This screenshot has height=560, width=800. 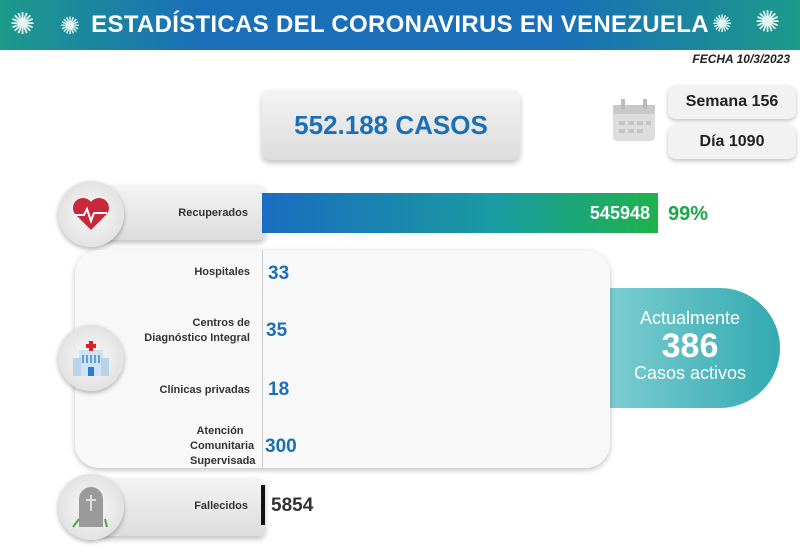 What do you see at coordinates (391, 125) in the screenshot?
I see `total-cases: 552.188 CASOS` at bounding box center [391, 125].